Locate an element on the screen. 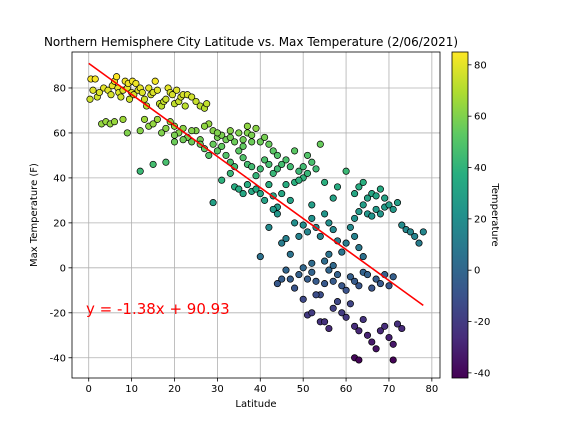 The height and width of the screenshot is (436, 576). x-tick-label: 0 is located at coordinates (89, 389).